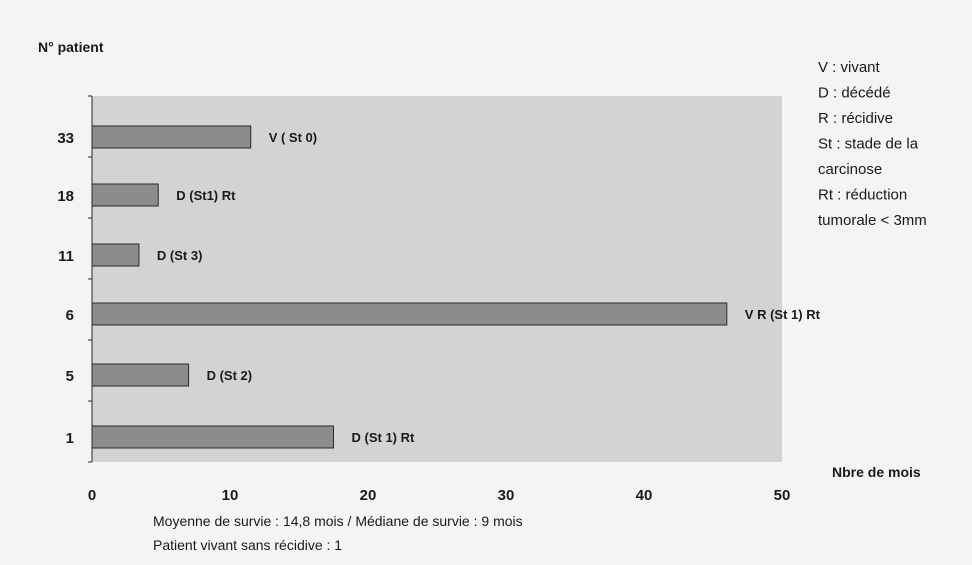  I want to click on x-tick-label: 0, so click(92, 495).